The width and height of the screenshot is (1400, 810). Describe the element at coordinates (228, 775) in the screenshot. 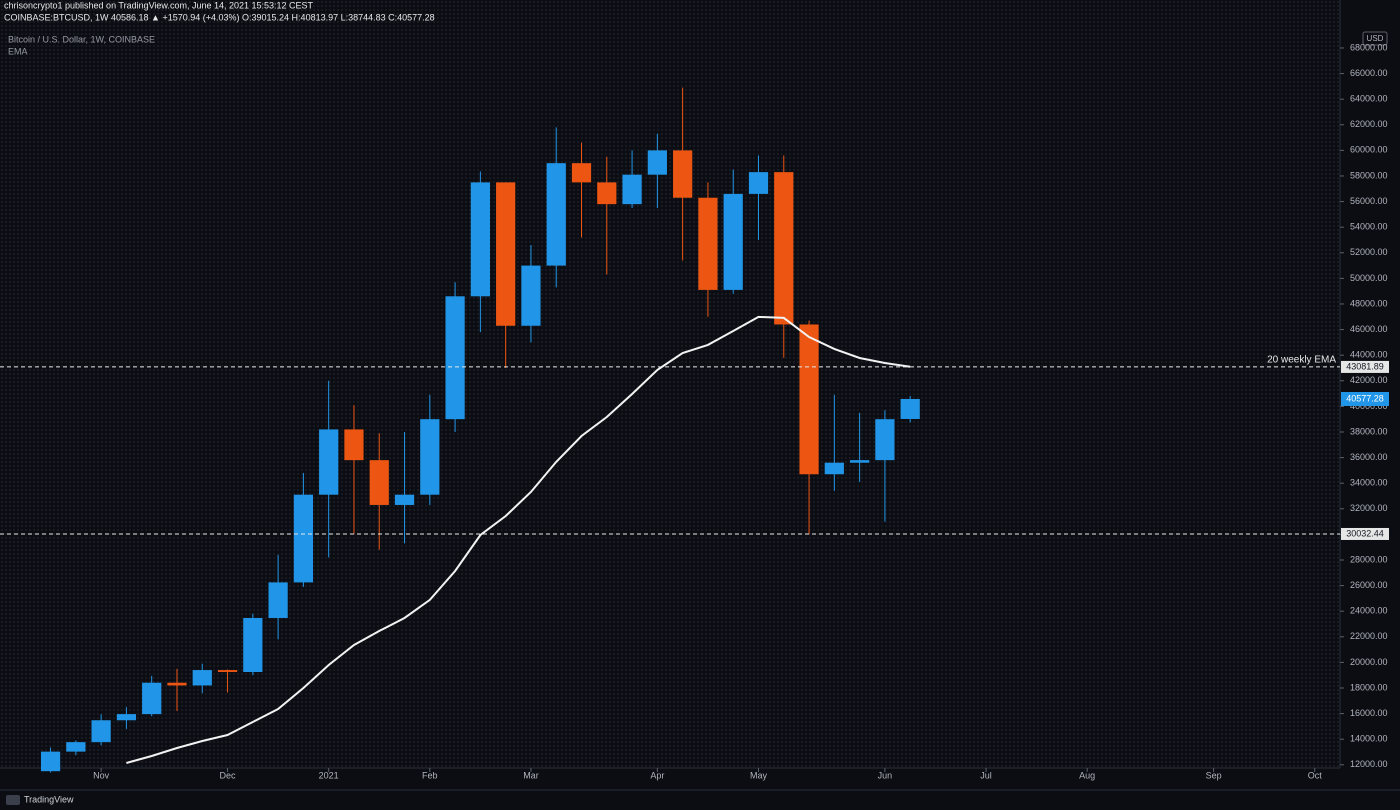

I see `x-tick-label: Dec` at that location.